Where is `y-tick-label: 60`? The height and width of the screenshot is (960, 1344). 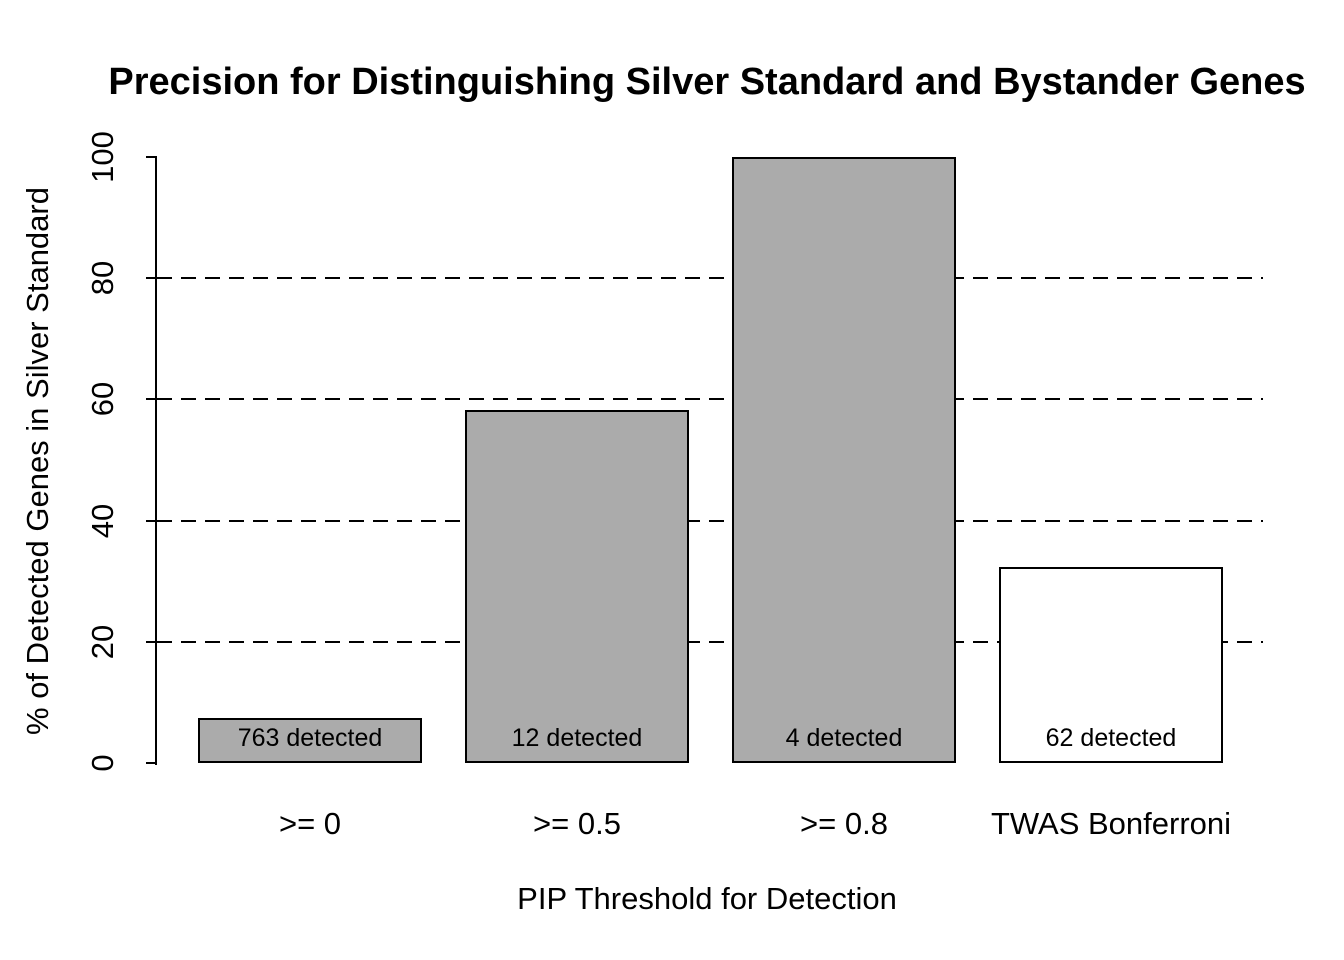
y-tick-label: 60 is located at coordinates (102, 399).